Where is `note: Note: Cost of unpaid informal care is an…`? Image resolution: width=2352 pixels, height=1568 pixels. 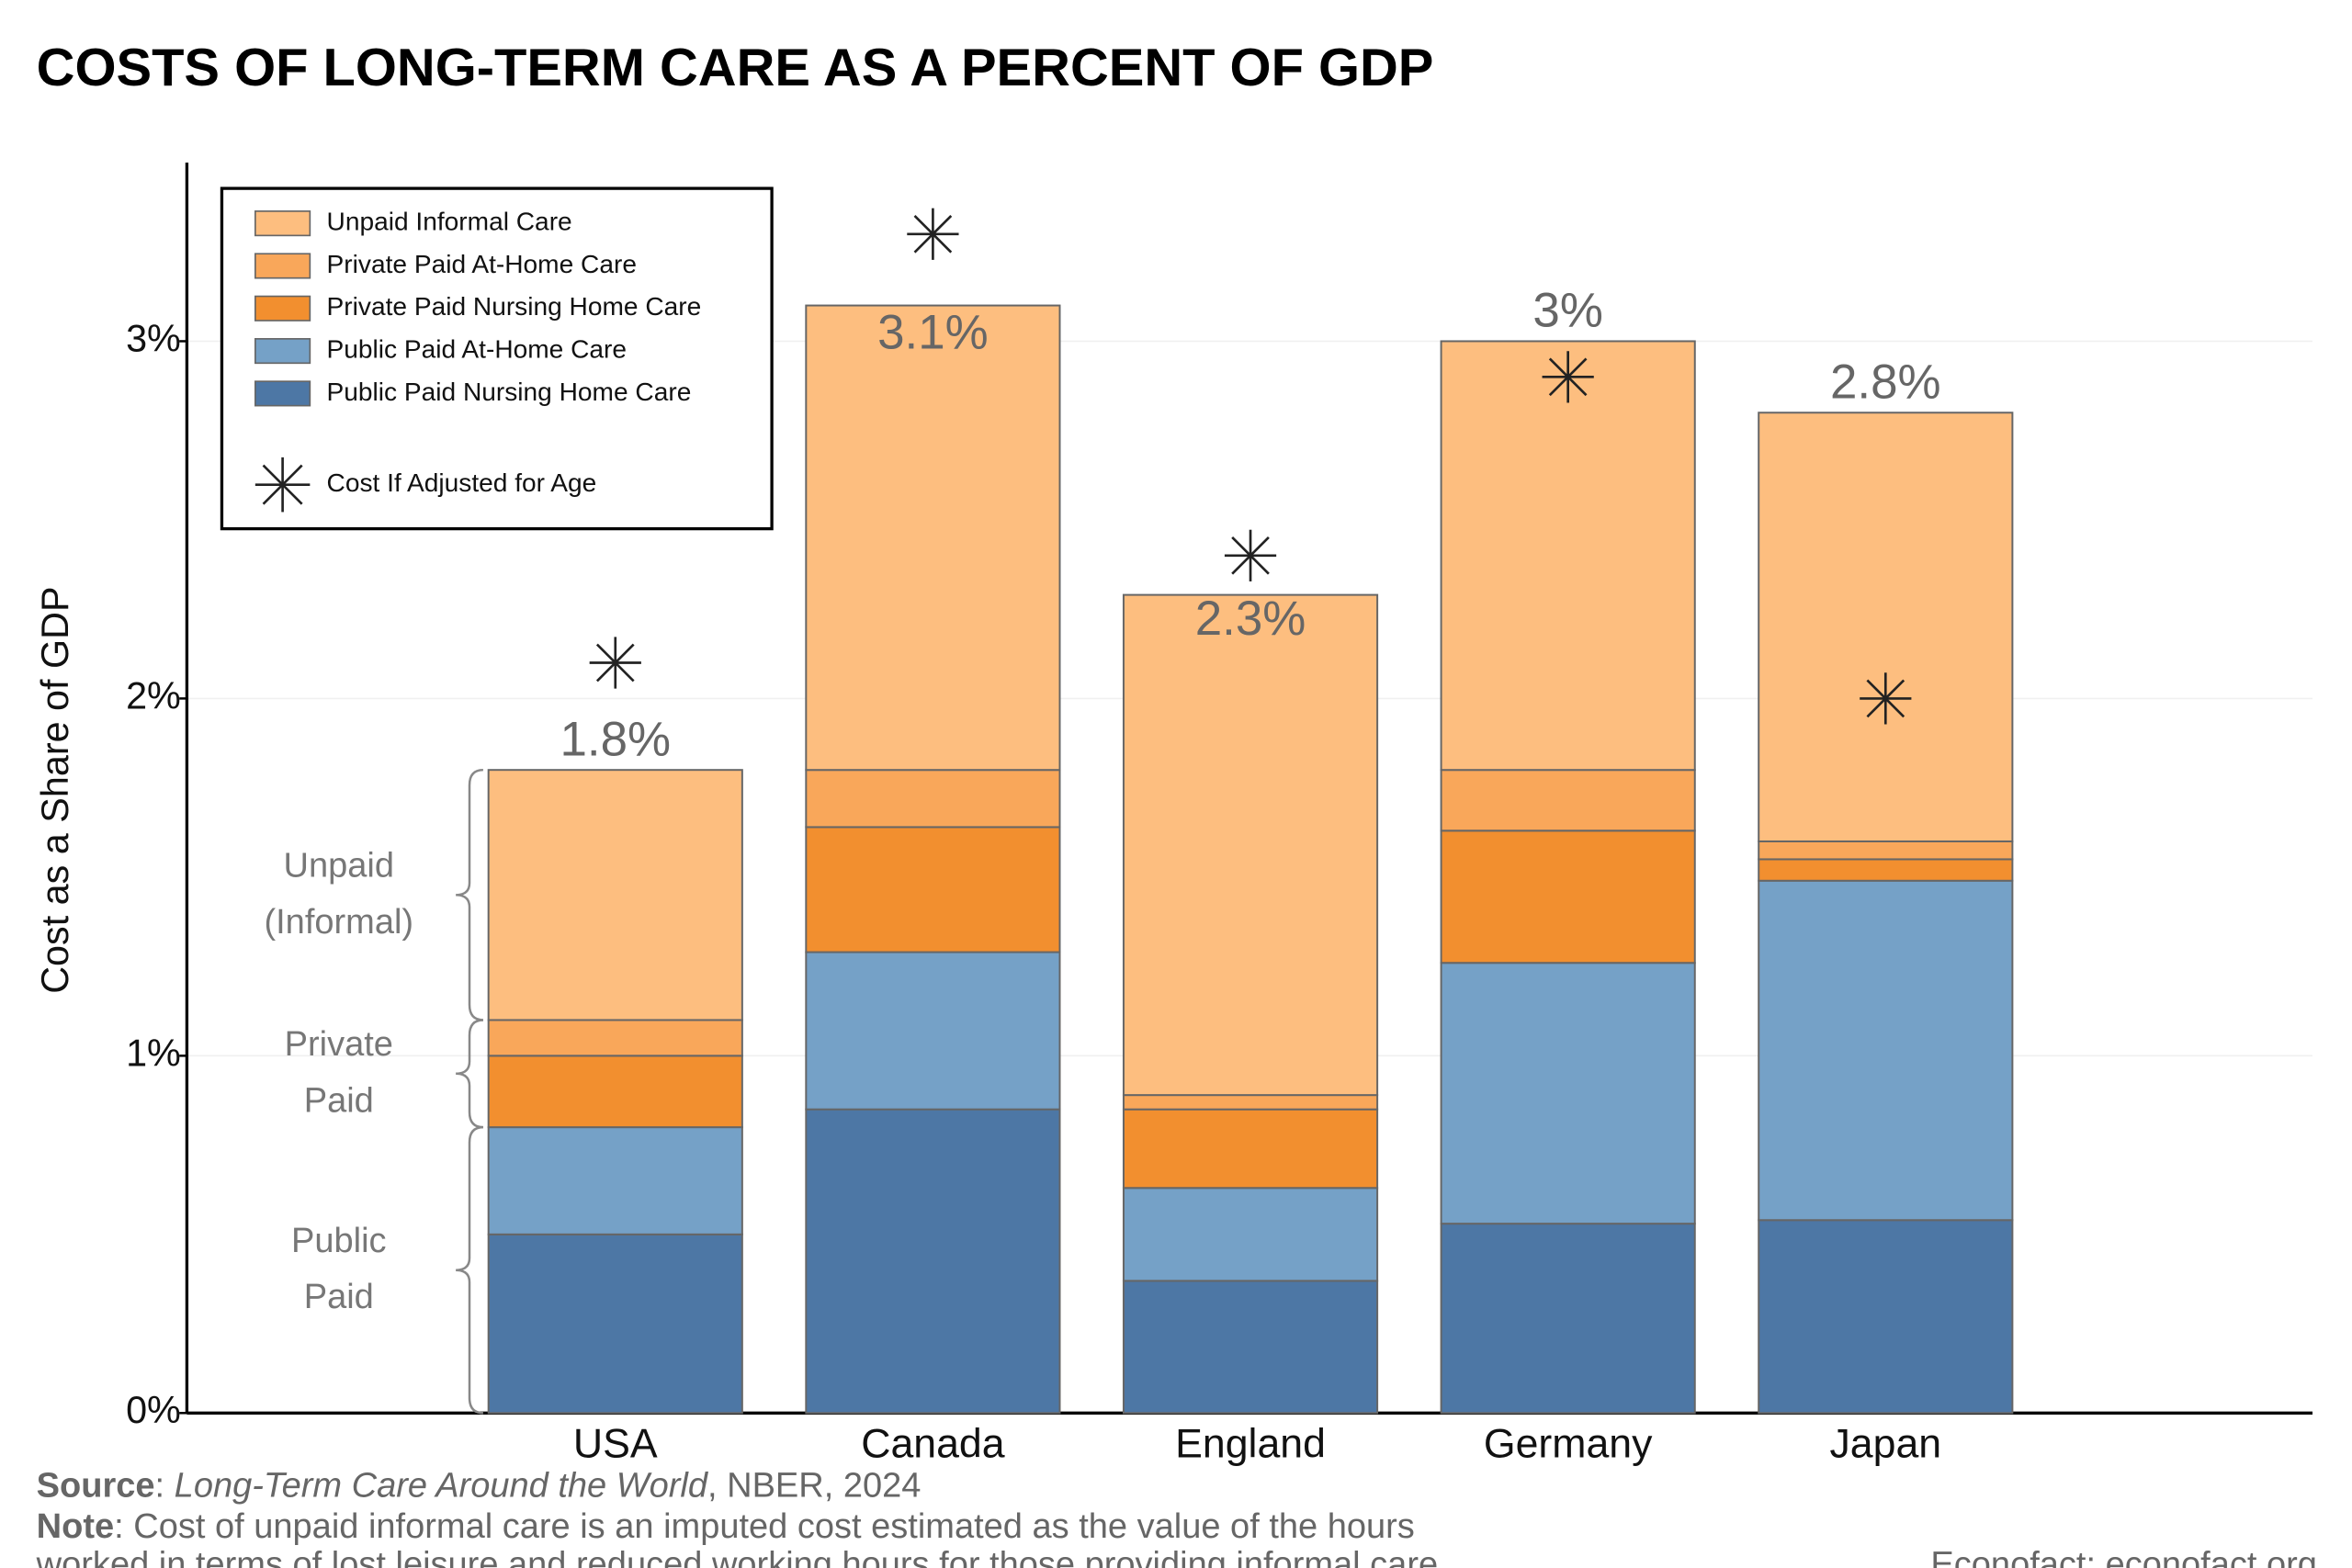 note: Note: Cost of unpaid informal care is an… is located at coordinates (726, 1526).